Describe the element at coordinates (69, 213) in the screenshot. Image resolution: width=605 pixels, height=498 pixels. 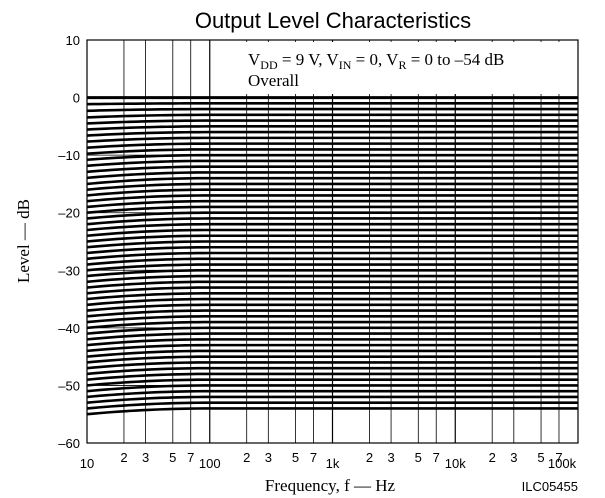
I see `y-tick-label: –20` at that location.